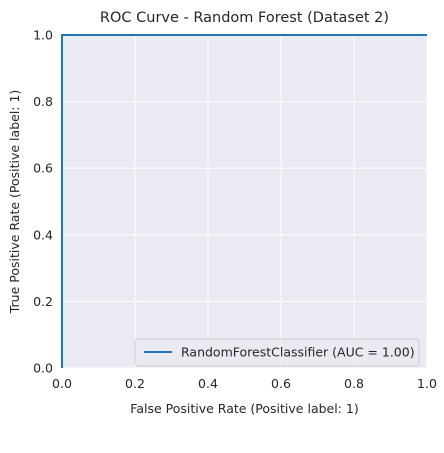  Describe the element at coordinates (43, 168) in the screenshot. I see `y-tick-label: 0.6` at that location.